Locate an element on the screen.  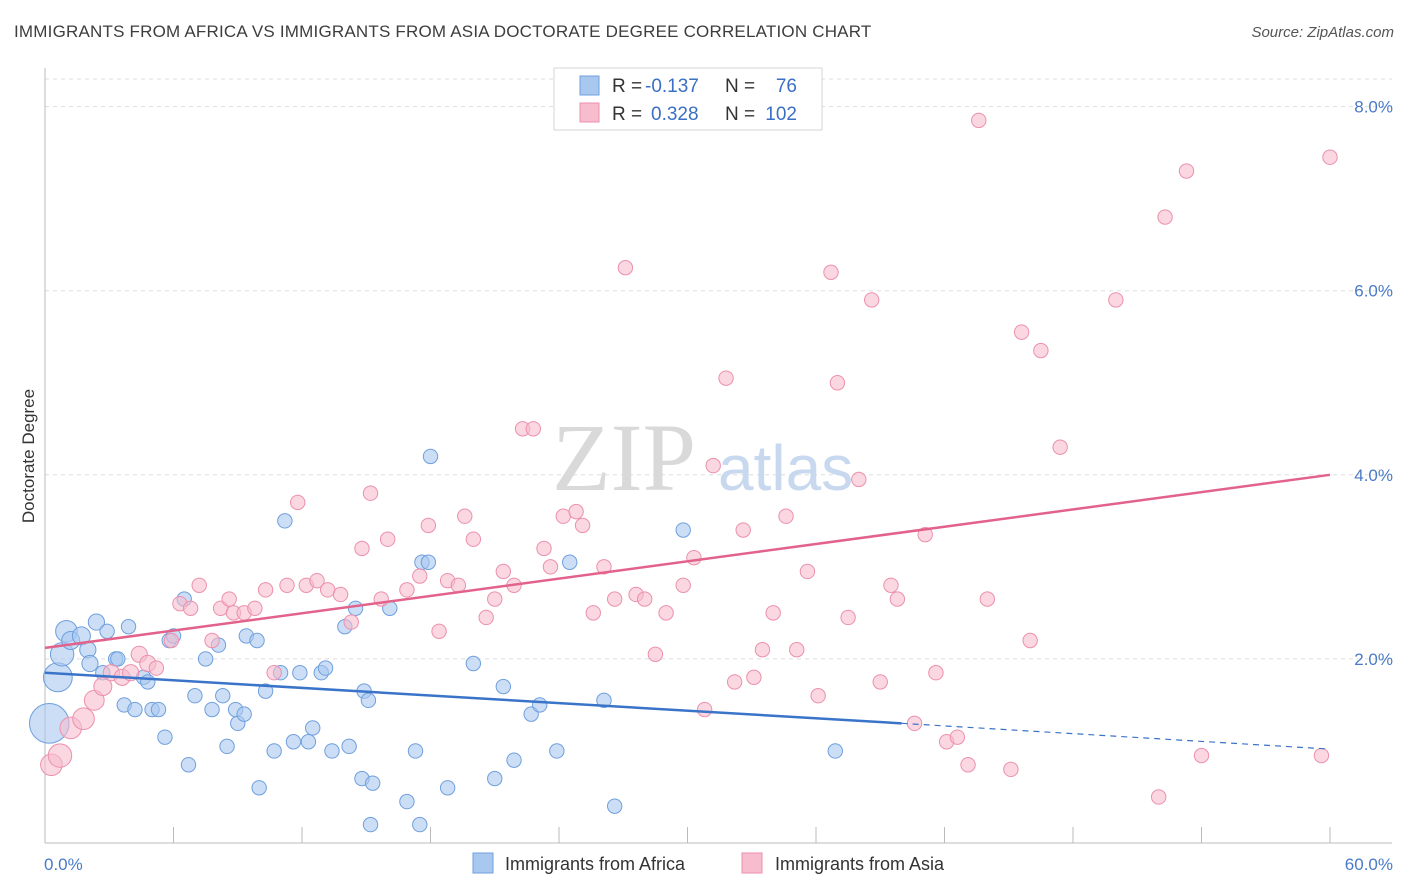
trend-line-africa is located at coordinates (473, 698).